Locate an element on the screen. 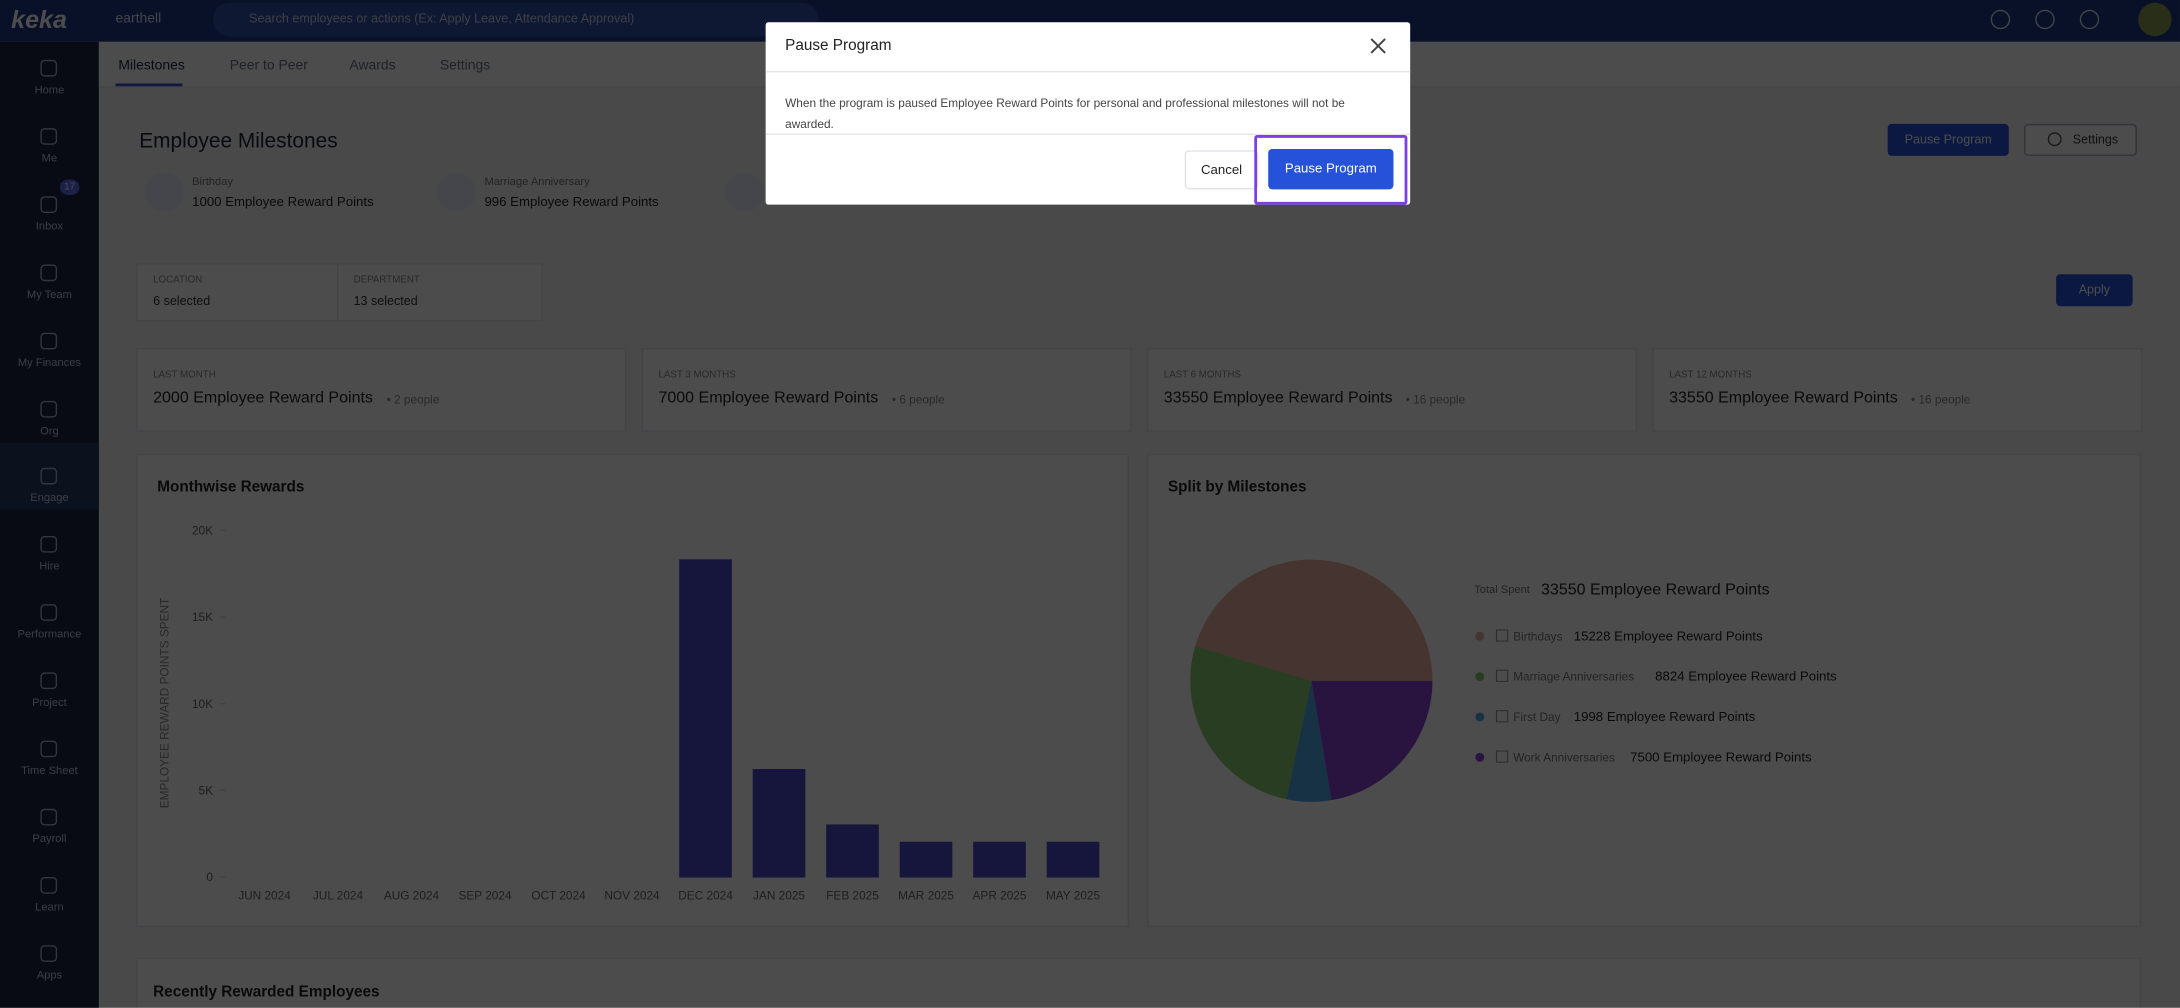 The image size is (2180, 1008). confirm-button: Pause Program is located at coordinates (1331, 169).